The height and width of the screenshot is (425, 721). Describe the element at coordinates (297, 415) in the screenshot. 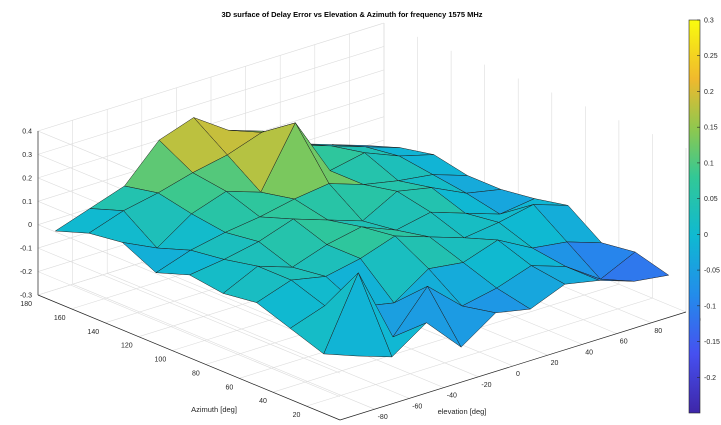

I see `y-tick-label: 20` at that location.